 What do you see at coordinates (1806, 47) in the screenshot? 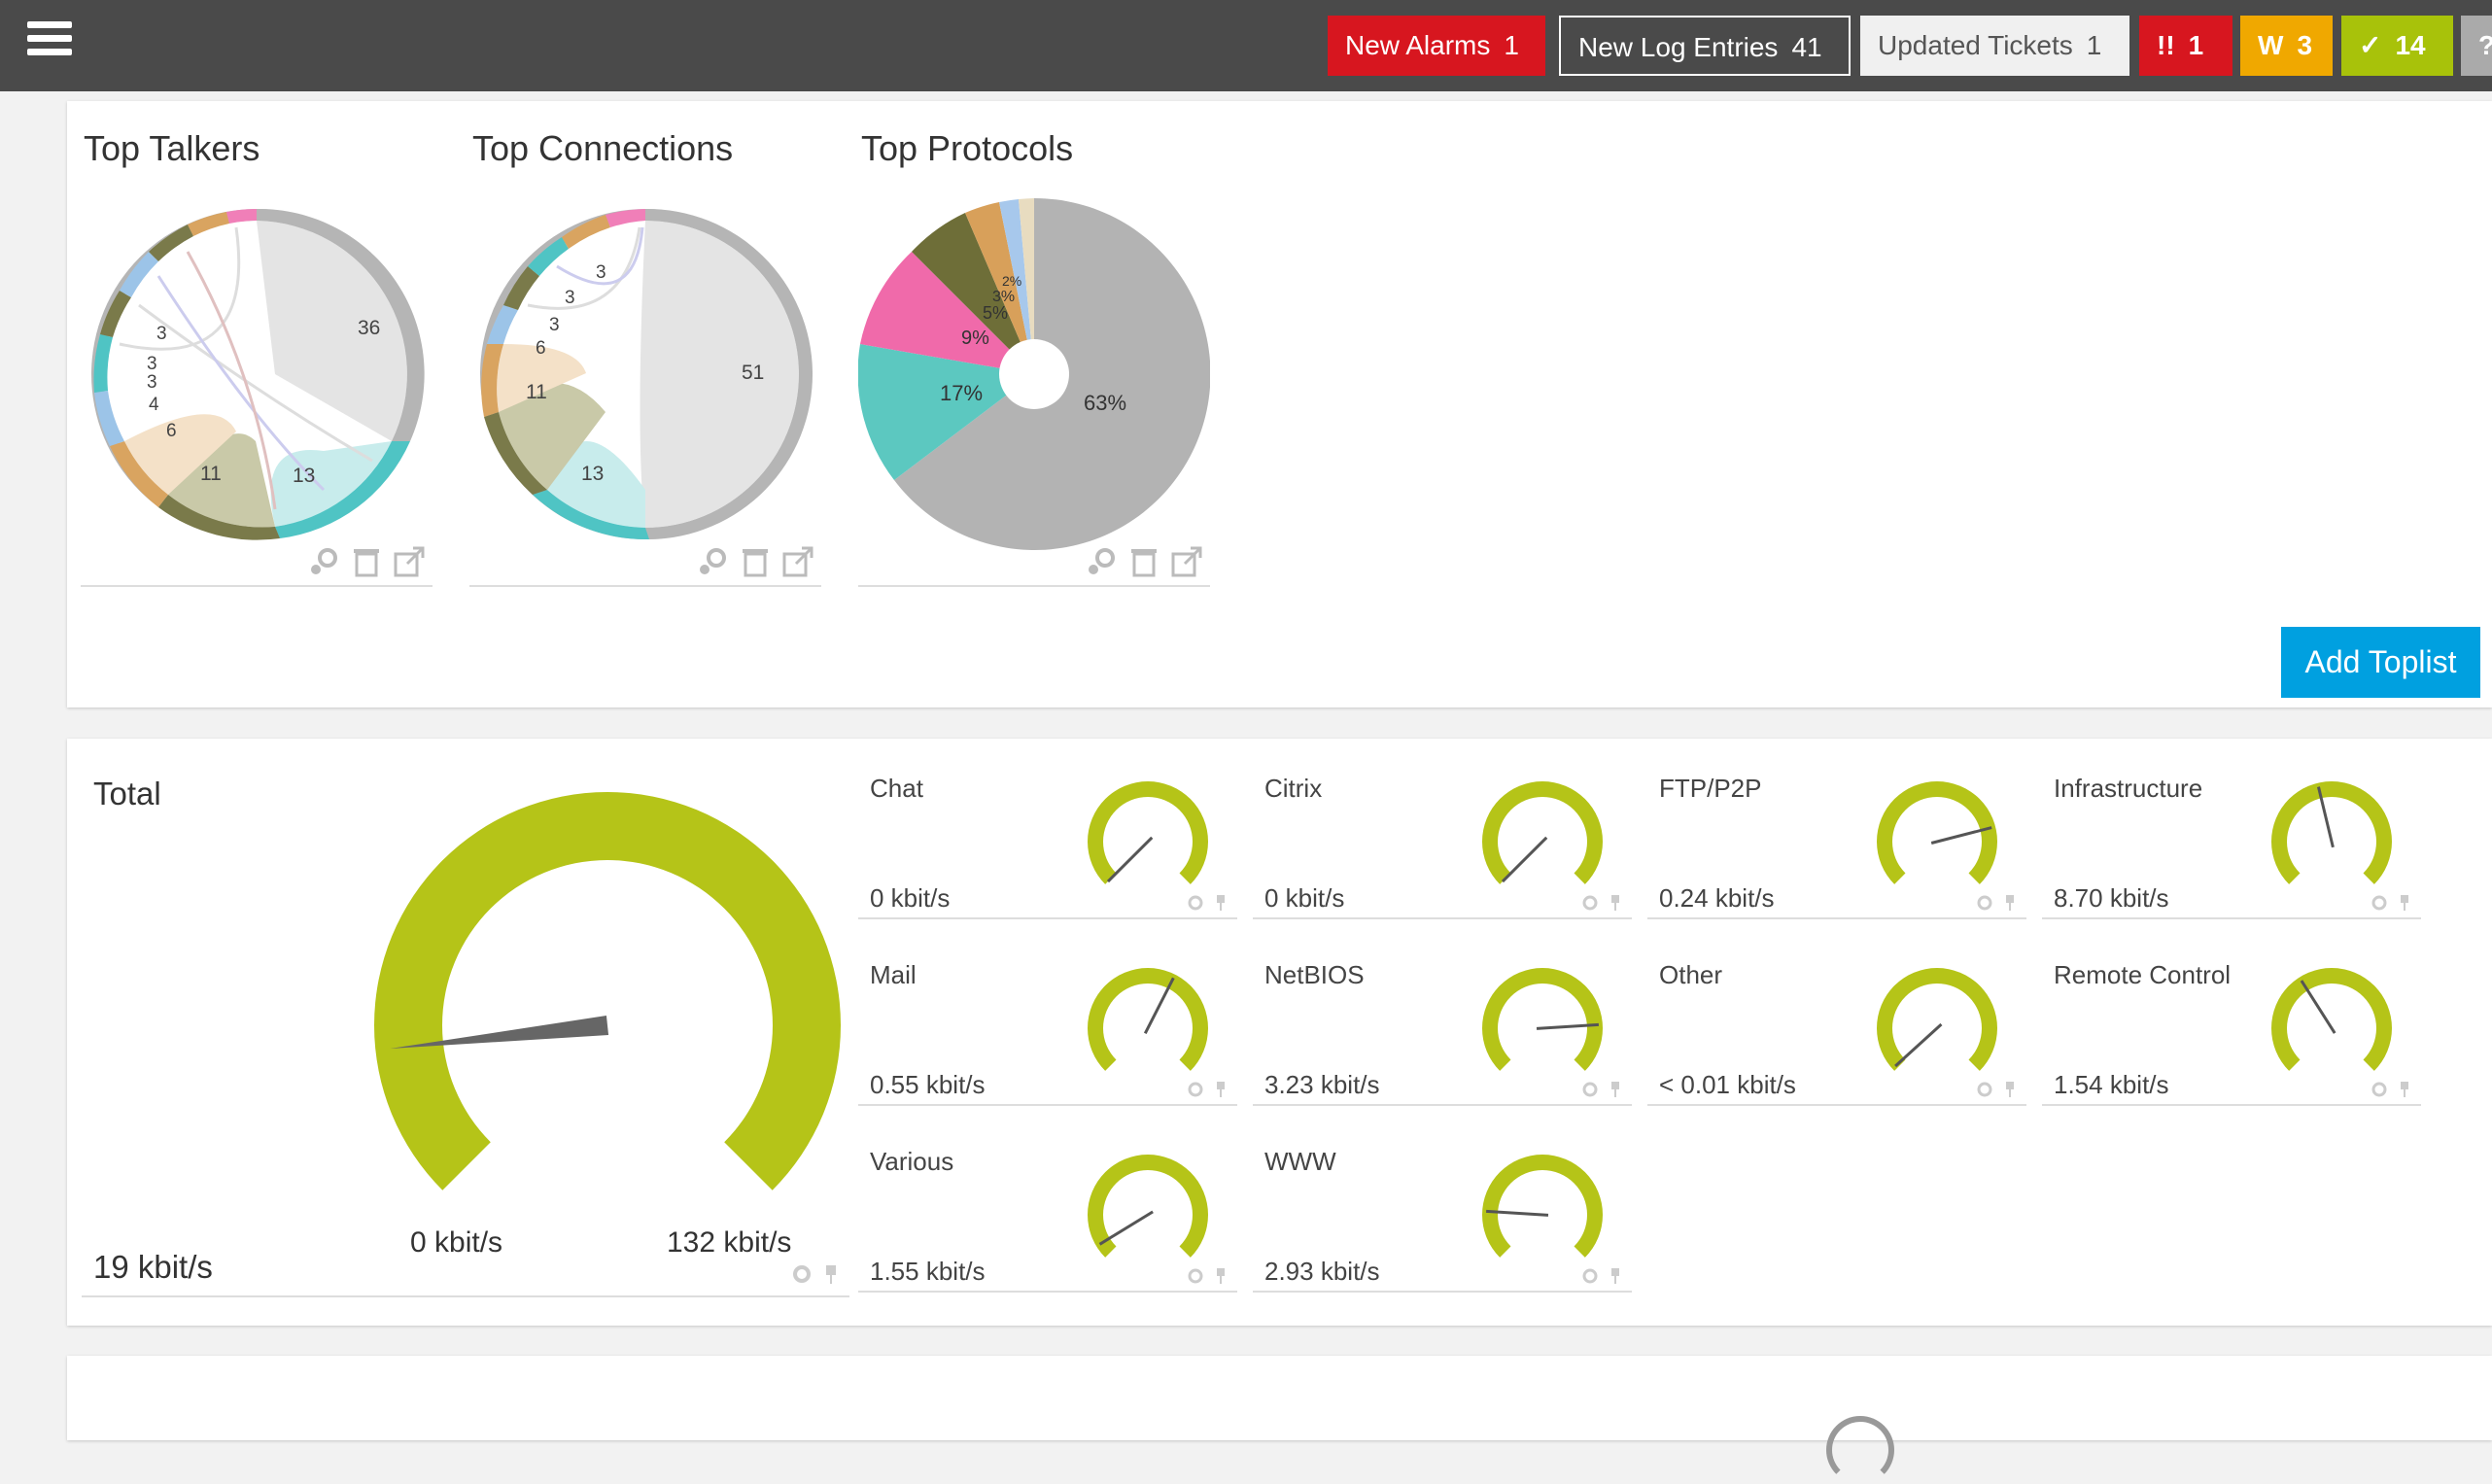
I see `new-log-entries-count: 41` at bounding box center [1806, 47].